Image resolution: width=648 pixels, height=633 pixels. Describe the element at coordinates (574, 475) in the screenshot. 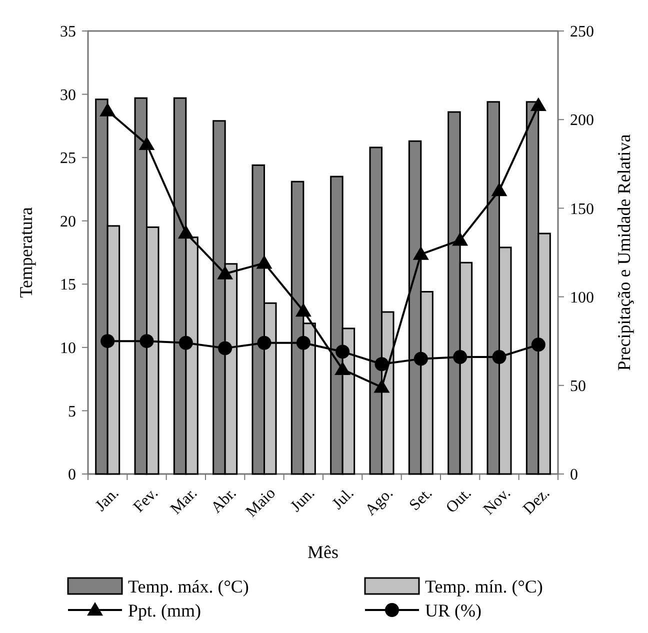

I see `y2-tick-label: 0` at that location.